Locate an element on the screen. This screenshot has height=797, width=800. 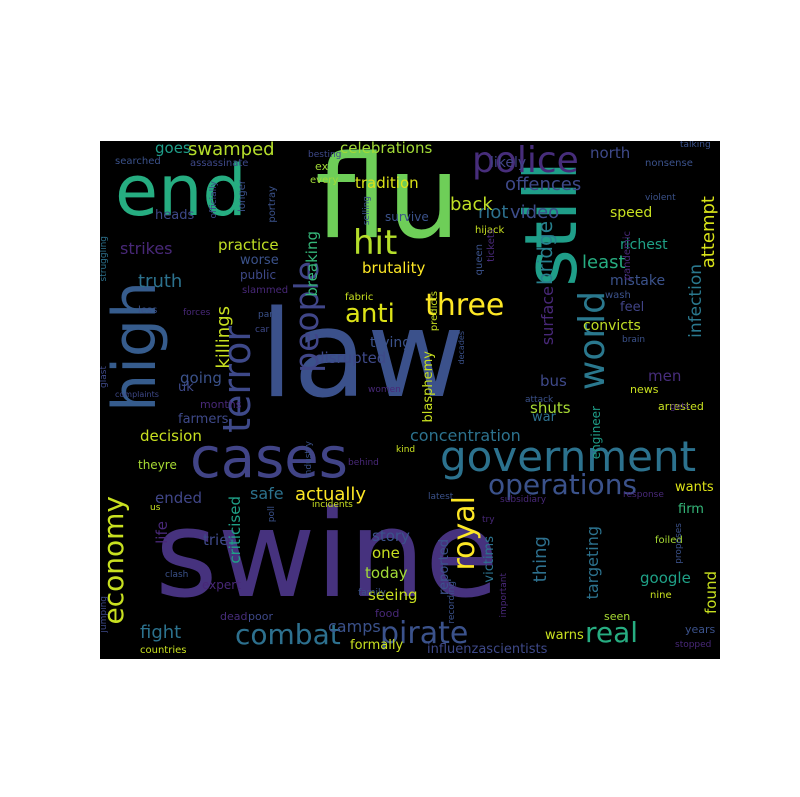
word-party: party is located at coordinates (270, 315).